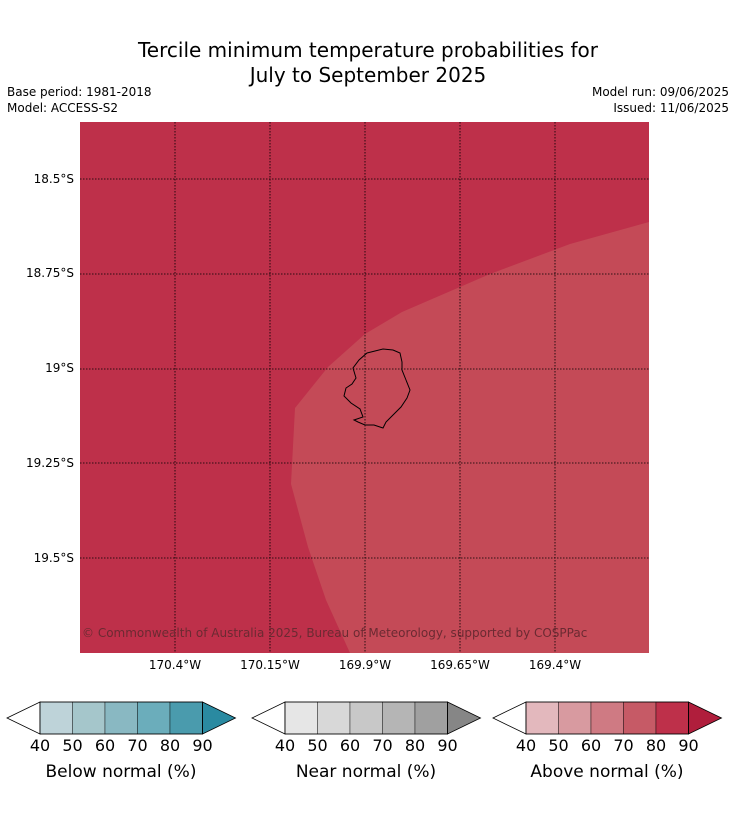 The width and height of the screenshot is (736, 816). What do you see at coordinates (607, 772) in the screenshot?
I see `legend-title: Above normal (%)` at bounding box center [607, 772].